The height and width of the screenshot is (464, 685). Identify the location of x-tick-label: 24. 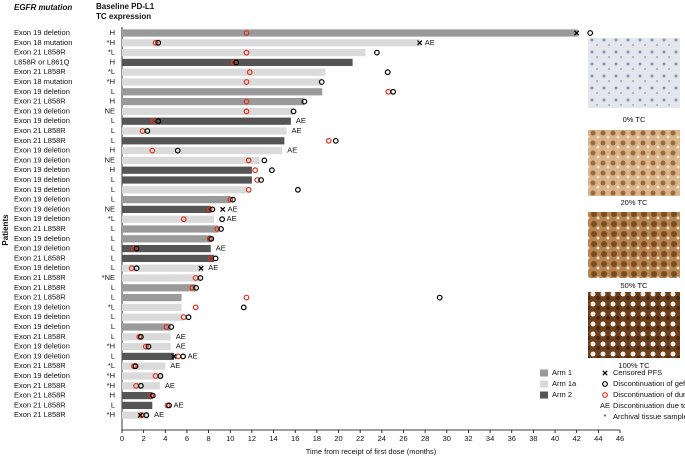
(382, 438).